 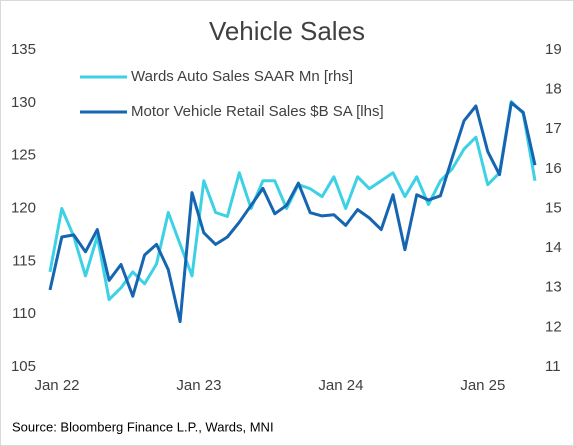 What do you see at coordinates (553, 89) in the screenshot?
I see `y2-tick-label: 18` at bounding box center [553, 89].